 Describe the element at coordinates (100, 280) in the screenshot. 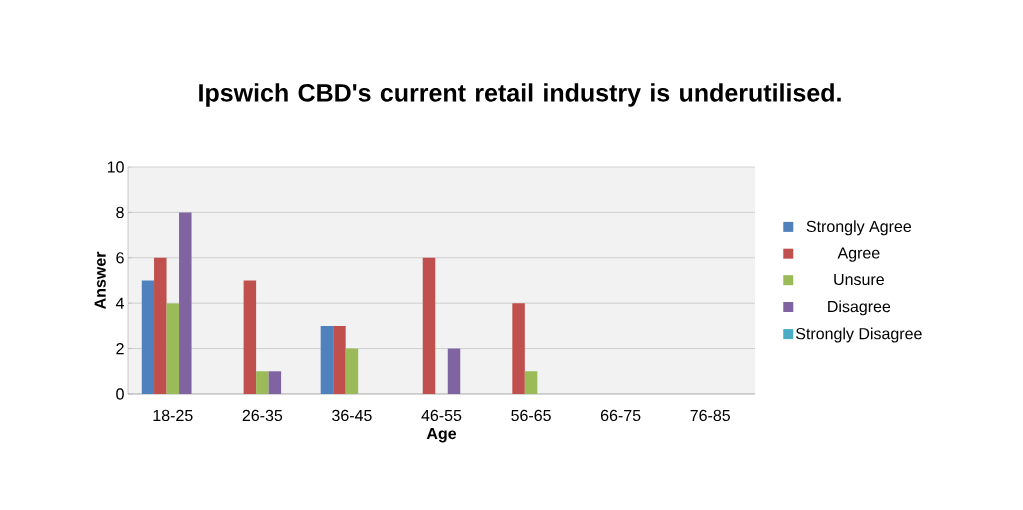

I see `y-axis-title: Answer` at that location.